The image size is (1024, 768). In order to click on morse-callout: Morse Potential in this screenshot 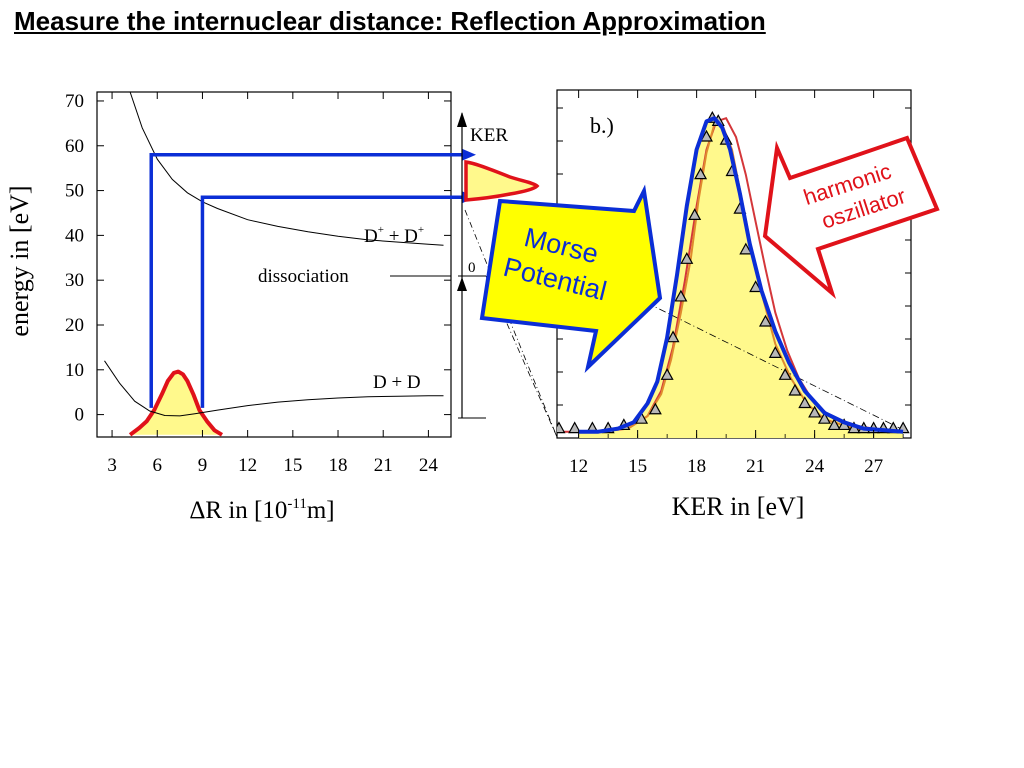, I will do `click(571, 279)`.